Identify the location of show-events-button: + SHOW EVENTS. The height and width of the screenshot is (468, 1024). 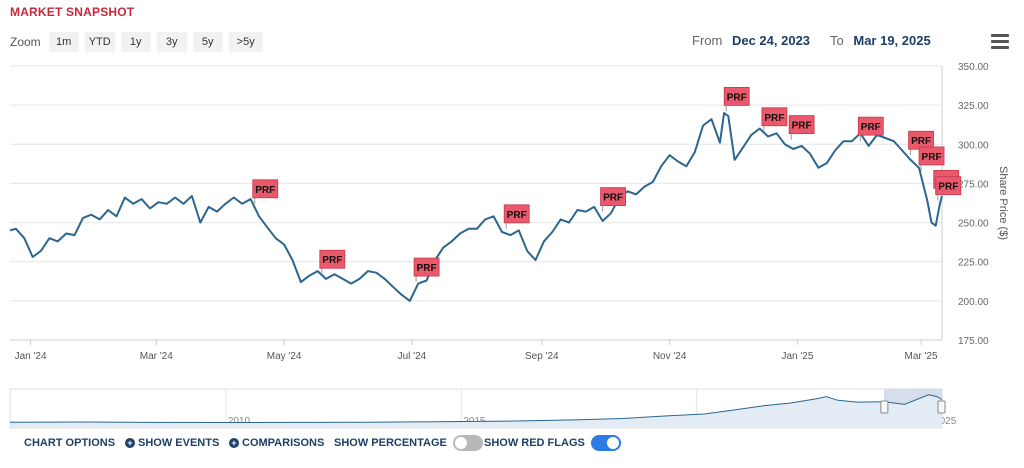
(172, 443).